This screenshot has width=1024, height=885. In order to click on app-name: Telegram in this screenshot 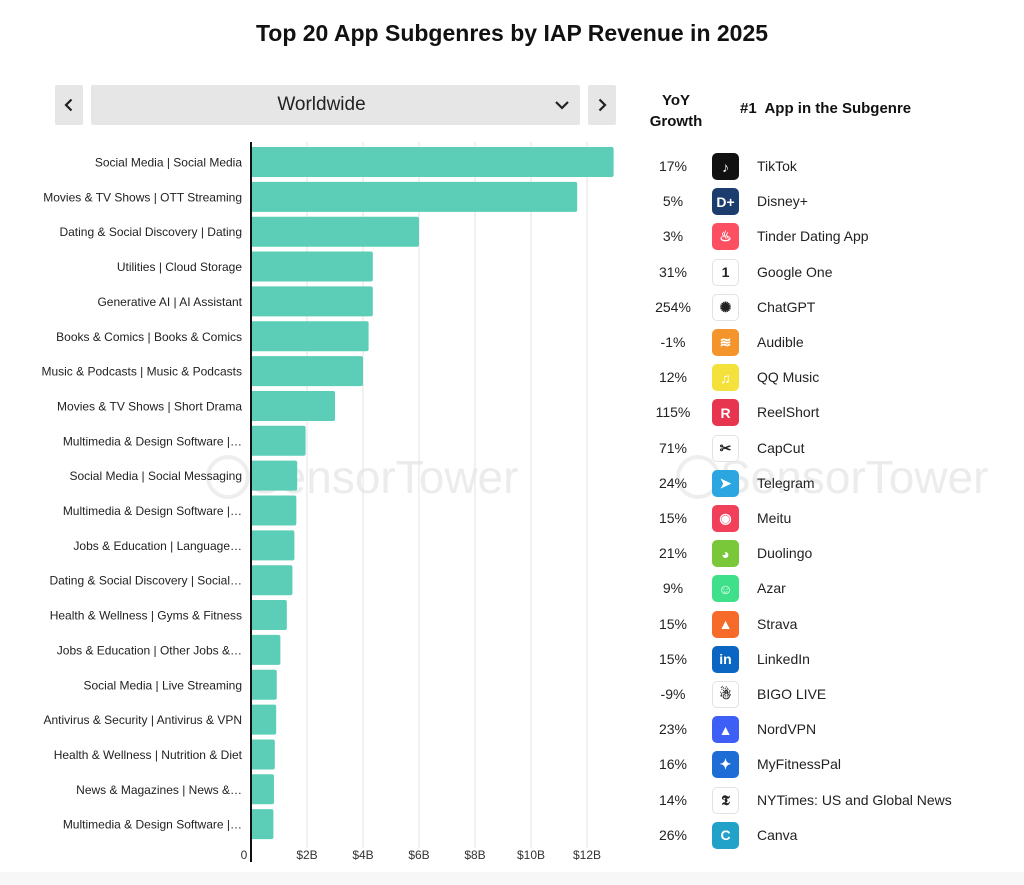, I will do `click(786, 482)`.